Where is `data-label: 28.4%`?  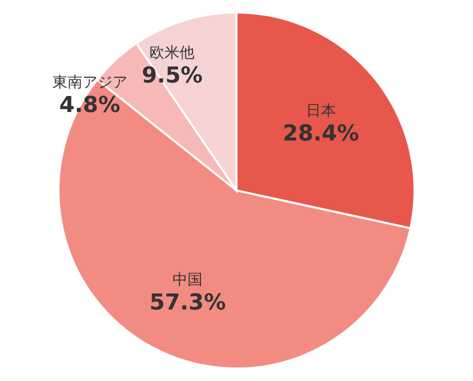 data-label: 28.4% is located at coordinates (321, 134).